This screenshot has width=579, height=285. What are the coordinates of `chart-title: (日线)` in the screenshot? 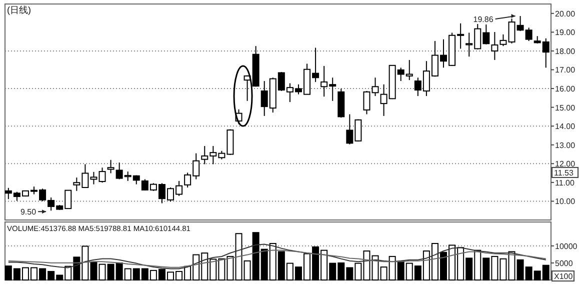 It's located at (19, 10).